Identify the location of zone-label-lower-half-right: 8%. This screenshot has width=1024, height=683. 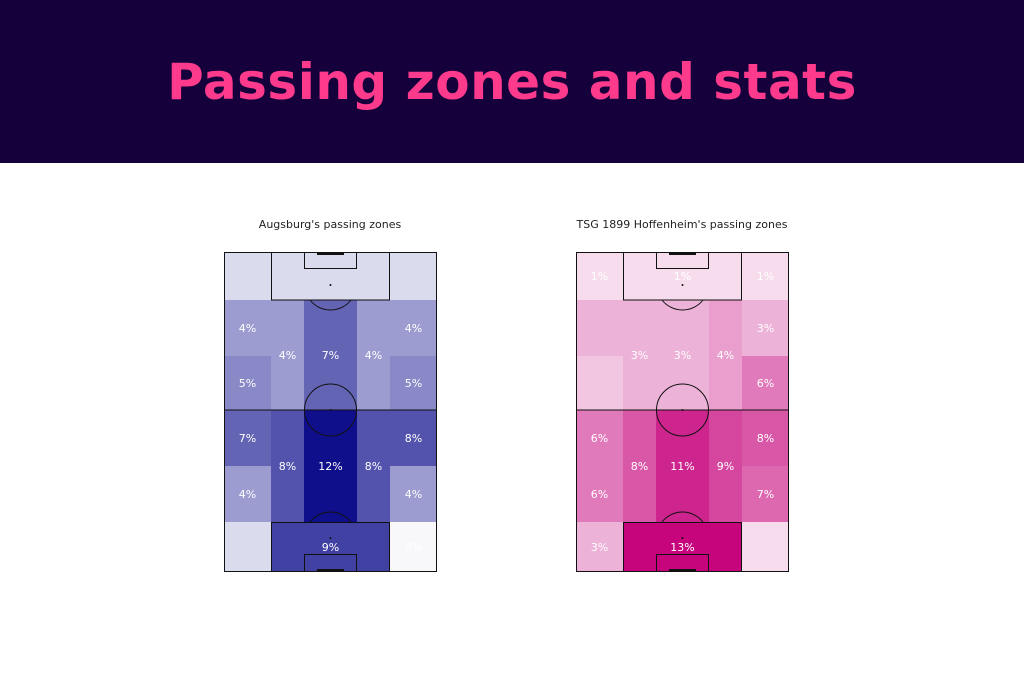
(373, 466).